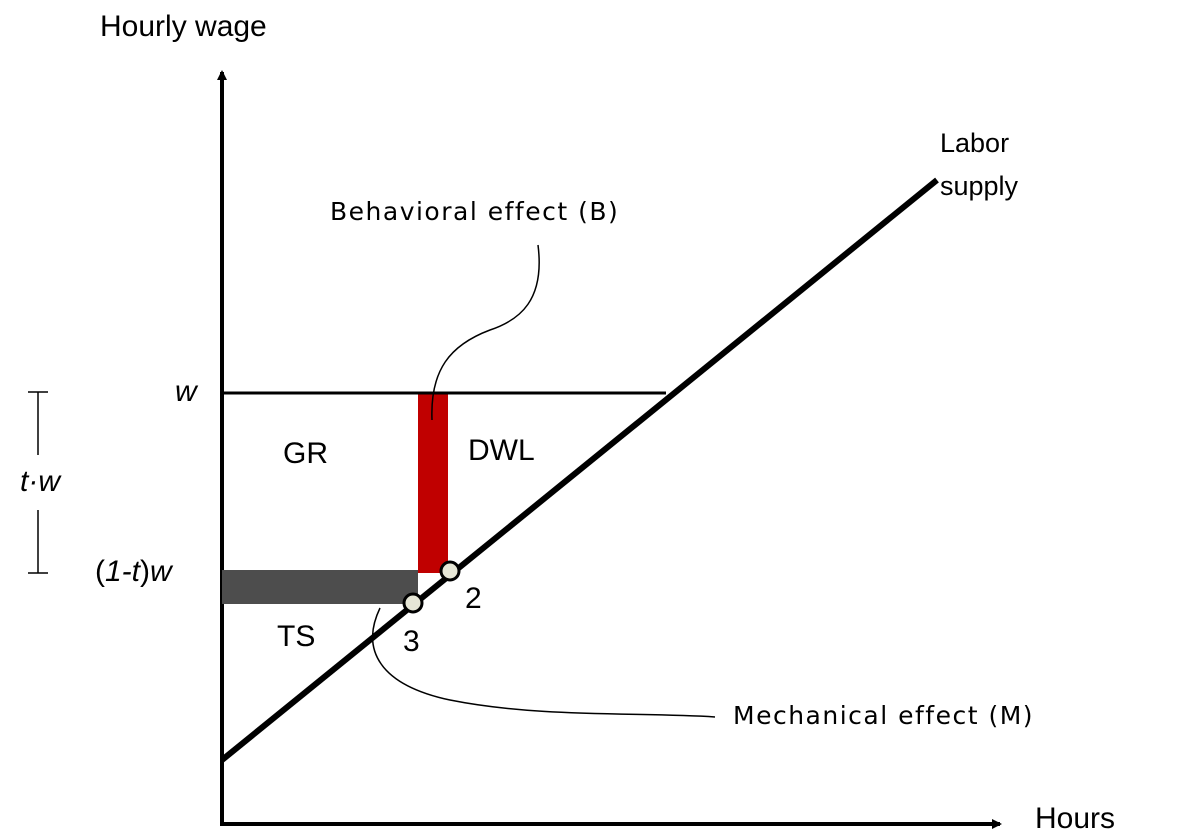  I want to click on behavioral-bar, so click(433, 483).